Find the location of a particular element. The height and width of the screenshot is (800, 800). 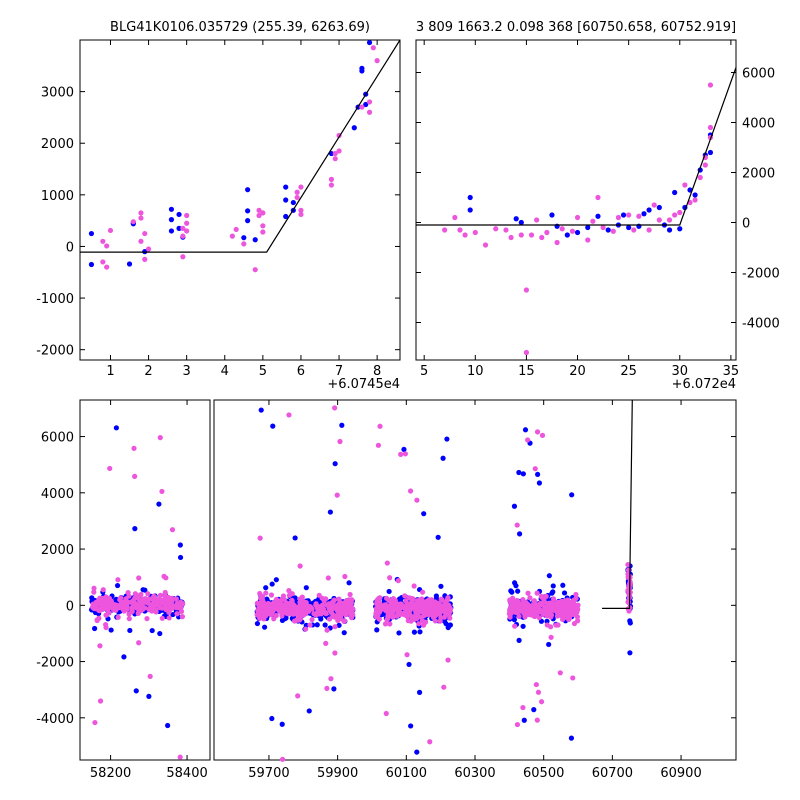

x-tick-label: 2 is located at coordinates (148, 371).